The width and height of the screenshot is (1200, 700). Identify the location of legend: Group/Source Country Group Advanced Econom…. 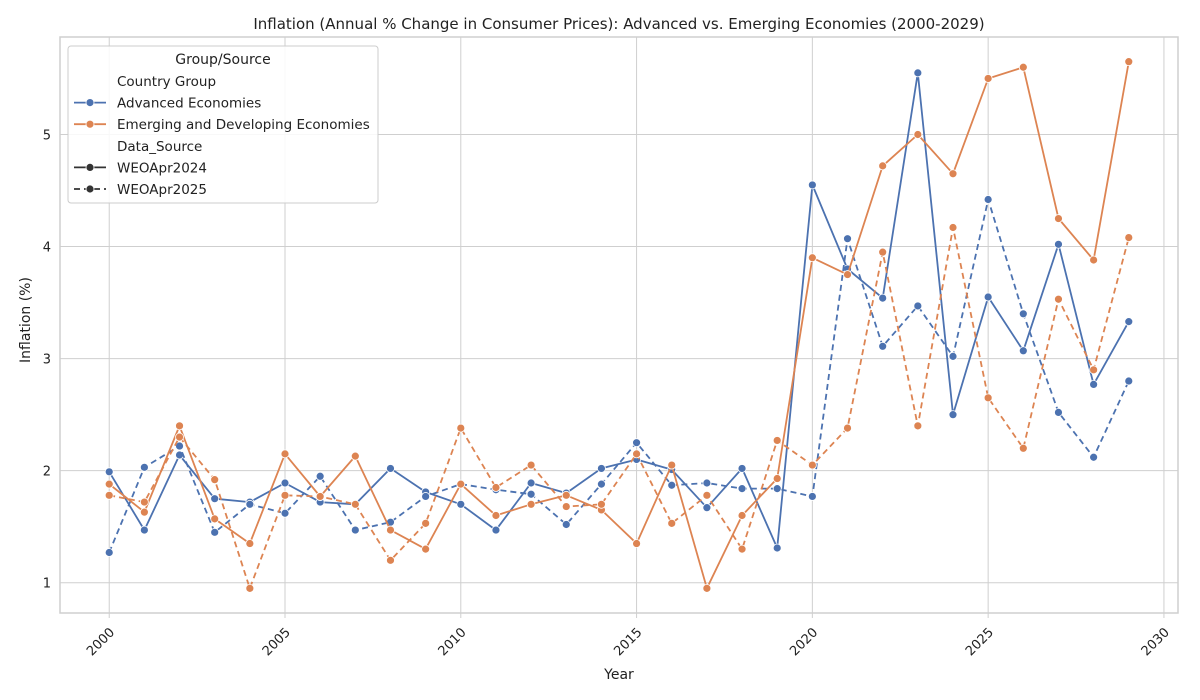
(223, 124).